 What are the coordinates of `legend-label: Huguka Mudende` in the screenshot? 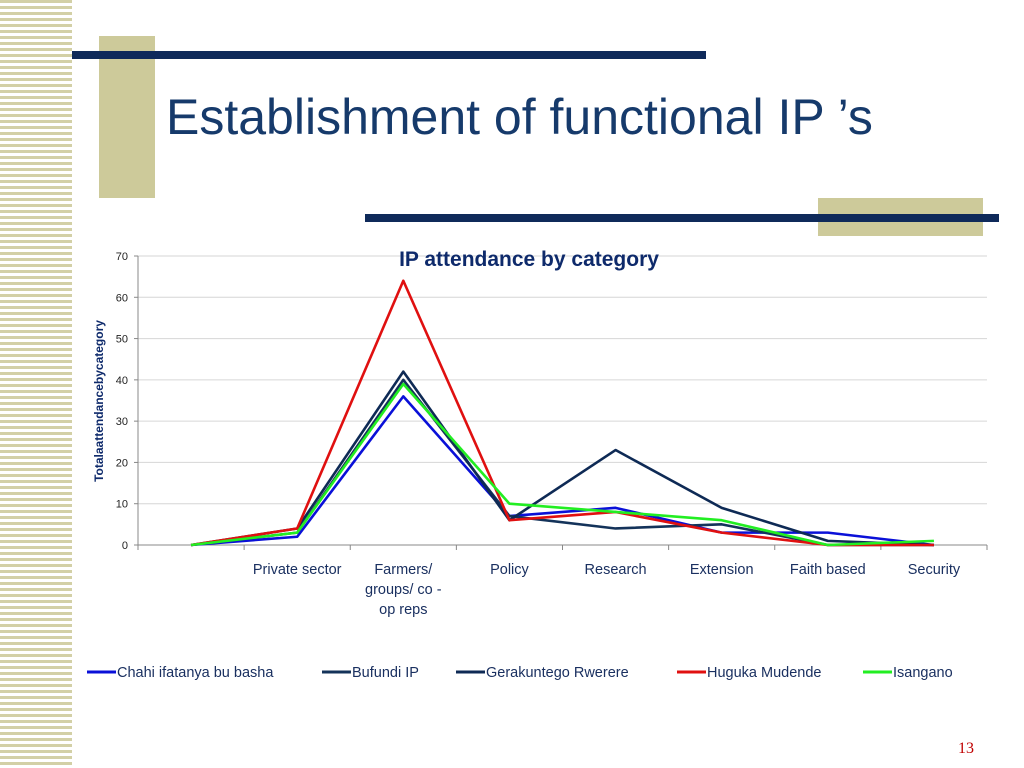 It's located at (764, 673).